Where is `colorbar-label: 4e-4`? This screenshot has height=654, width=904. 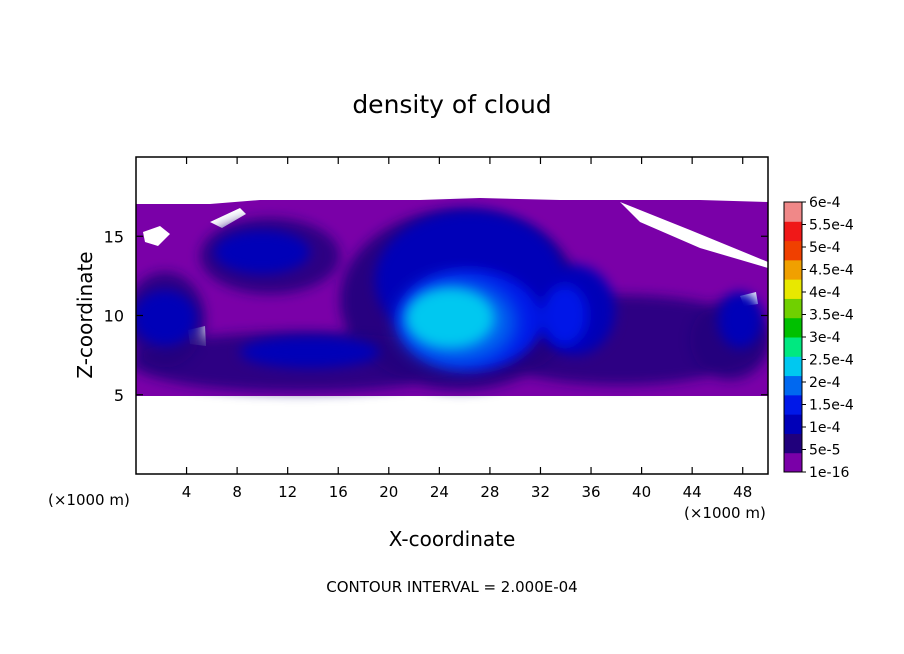 colorbar-label: 4e-4 is located at coordinates (825, 293).